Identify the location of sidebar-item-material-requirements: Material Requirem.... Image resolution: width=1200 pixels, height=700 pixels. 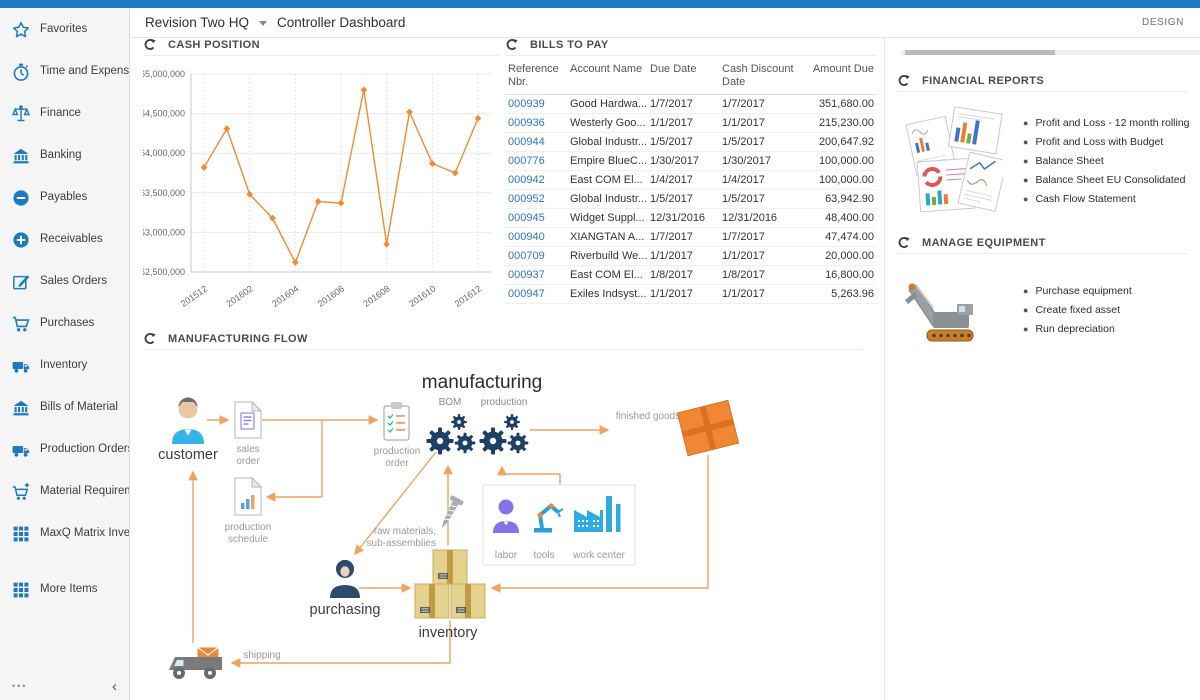
(64, 491).